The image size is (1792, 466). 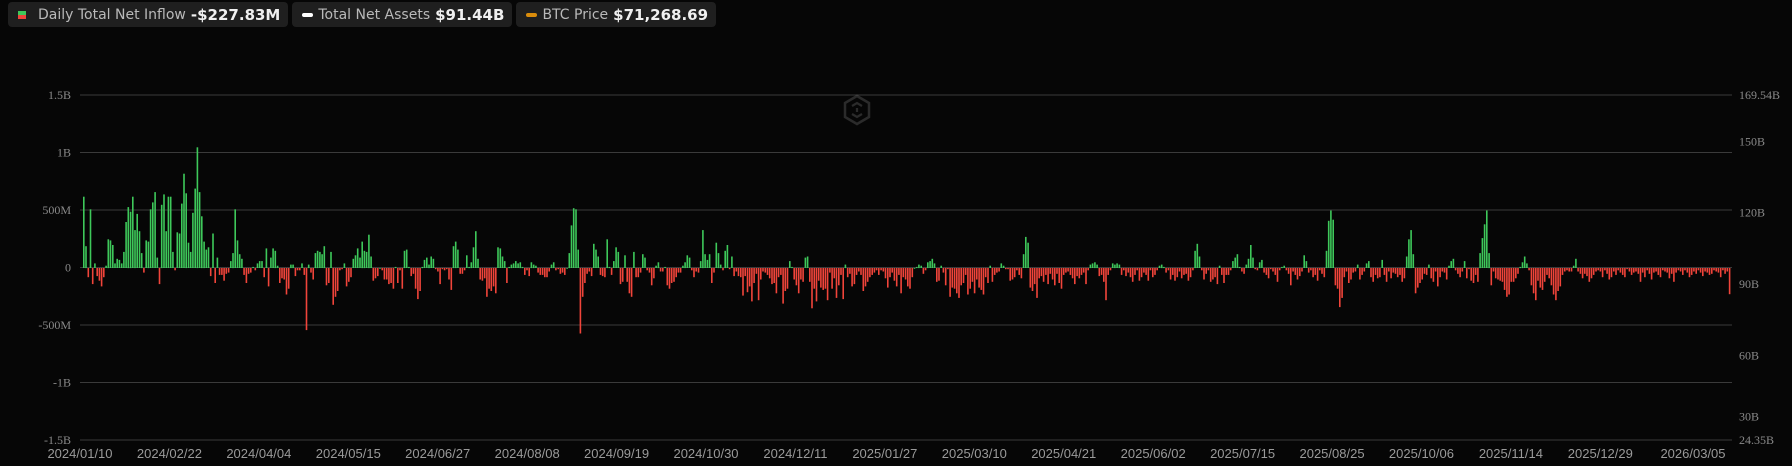 What do you see at coordinates (348, 453) in the screenshot?
I see `x-axis-tick: 2024/05/15` at bounding box center [348, 453].